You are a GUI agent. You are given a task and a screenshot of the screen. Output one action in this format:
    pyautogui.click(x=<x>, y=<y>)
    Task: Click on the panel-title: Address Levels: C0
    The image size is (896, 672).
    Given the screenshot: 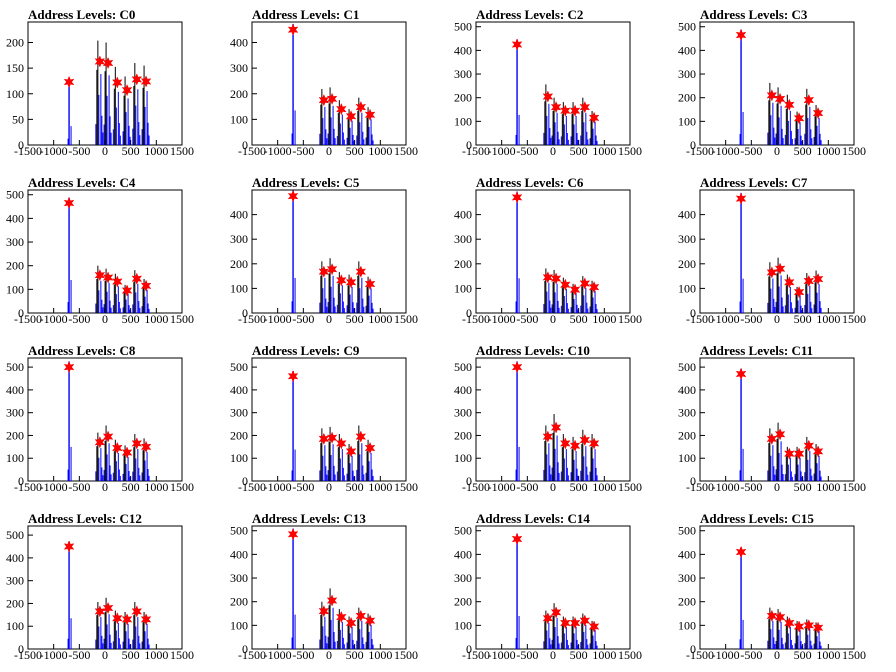 What is the action you would take?
    pyautogui.click(x=81, y=14)
    